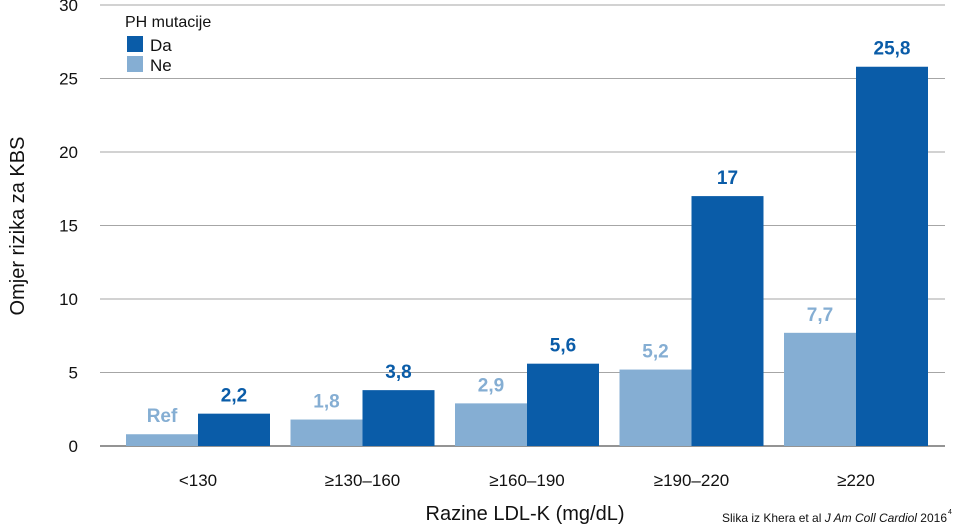 The image size is (960, 531). Describe the element at coordinates (950, 512) in the screenshot. I see `source-footnote-marker: 4` at that location.